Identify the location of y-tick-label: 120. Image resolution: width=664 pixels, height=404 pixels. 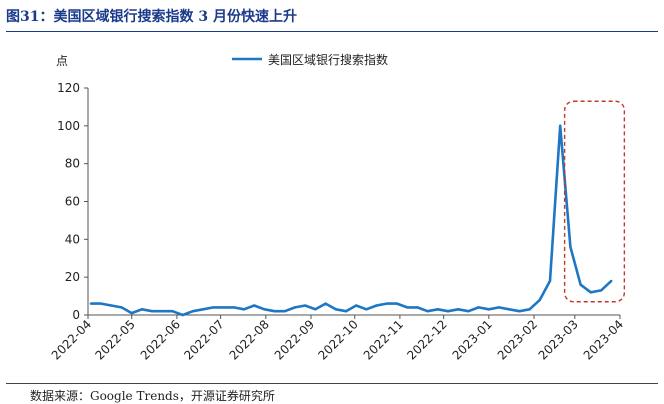
(68, 88).